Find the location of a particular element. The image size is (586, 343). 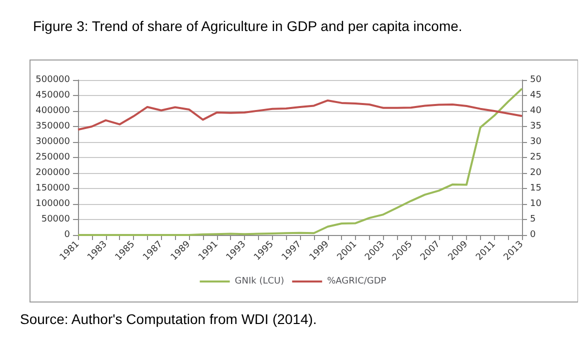

y-tick-label: 0 is located at coordinates (67, 235).